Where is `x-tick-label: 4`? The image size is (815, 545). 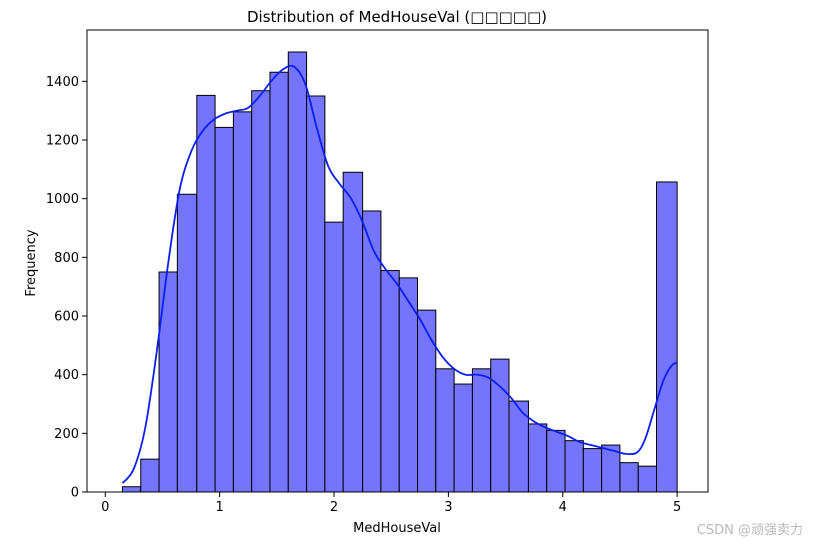
x-tick-label: 4 is located at coordinates (563, 507).